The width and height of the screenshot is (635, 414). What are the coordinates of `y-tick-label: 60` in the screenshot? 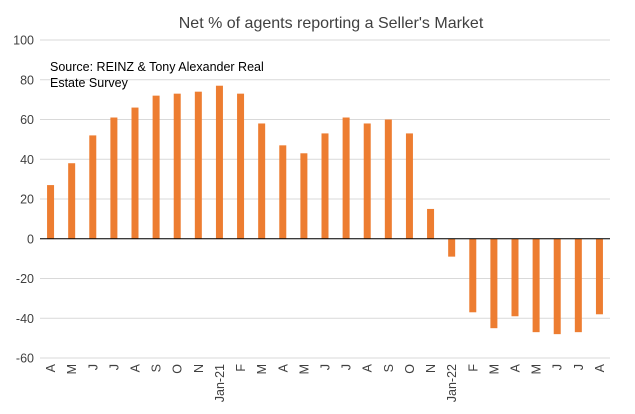 It's located at (27, 120).